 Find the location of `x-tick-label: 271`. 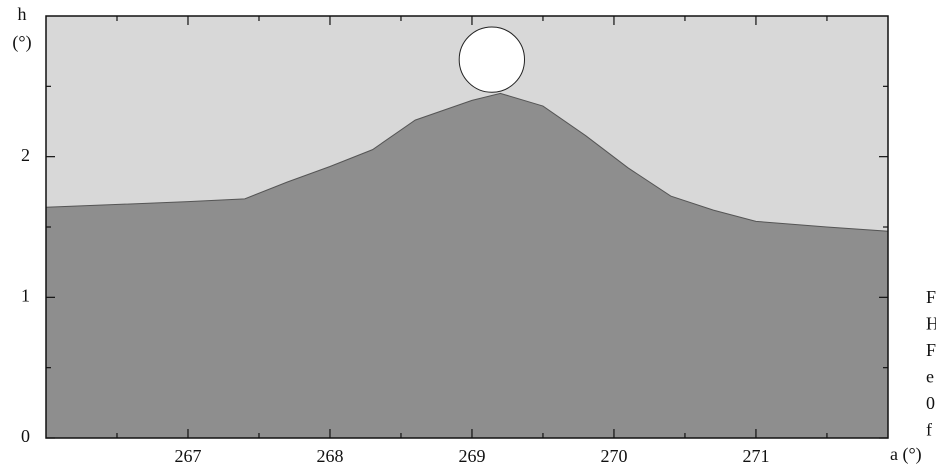

x-tick-label: 271 is located at coordinates (755, 456).